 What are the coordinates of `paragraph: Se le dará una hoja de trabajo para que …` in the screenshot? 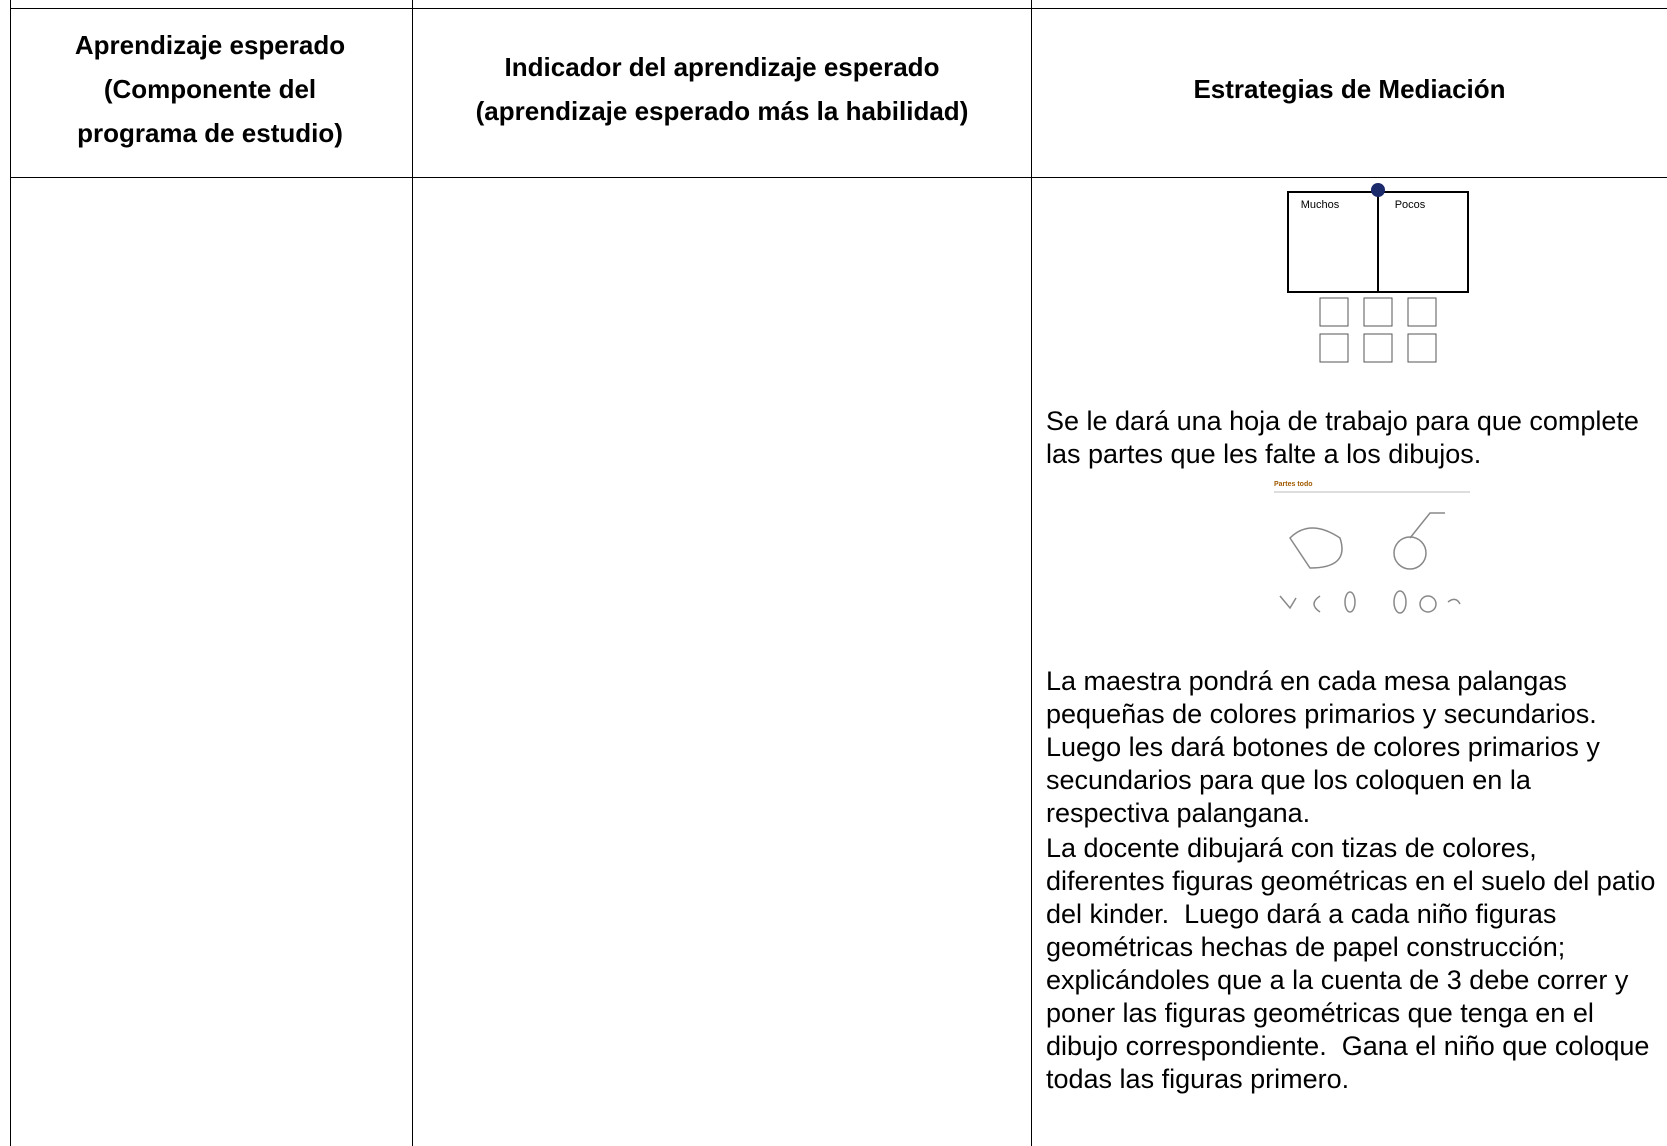 It's located at (1346, 437).